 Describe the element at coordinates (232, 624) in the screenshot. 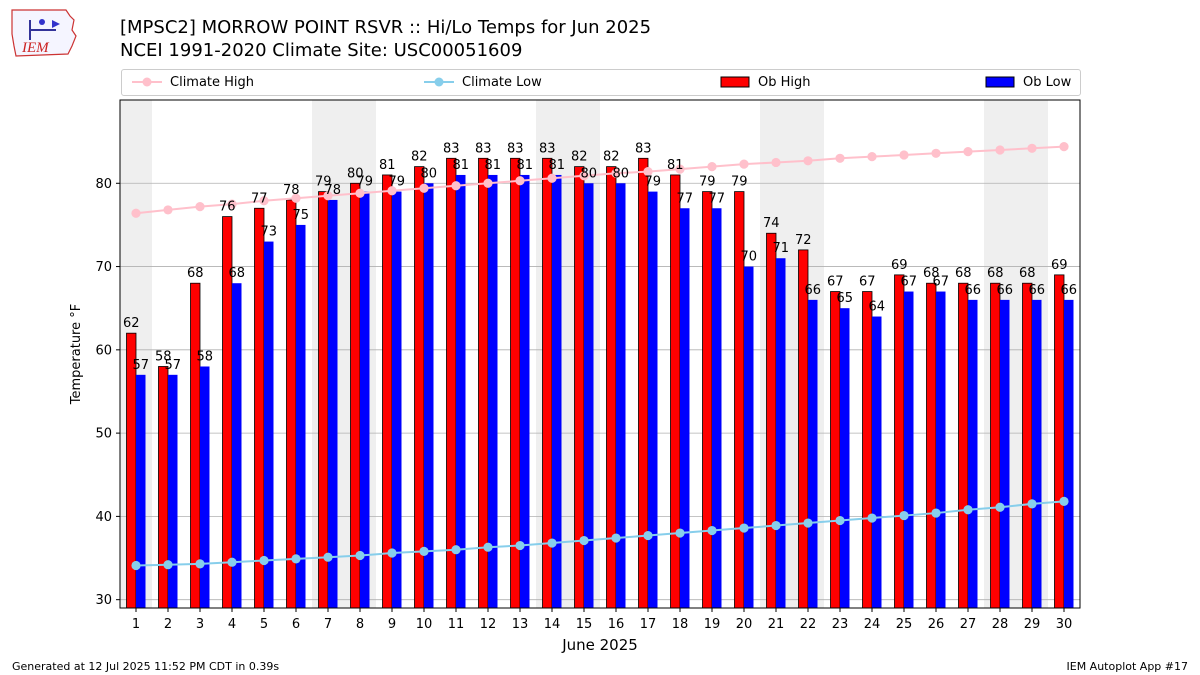

I see `x-tick-label-4: 4` at that location.